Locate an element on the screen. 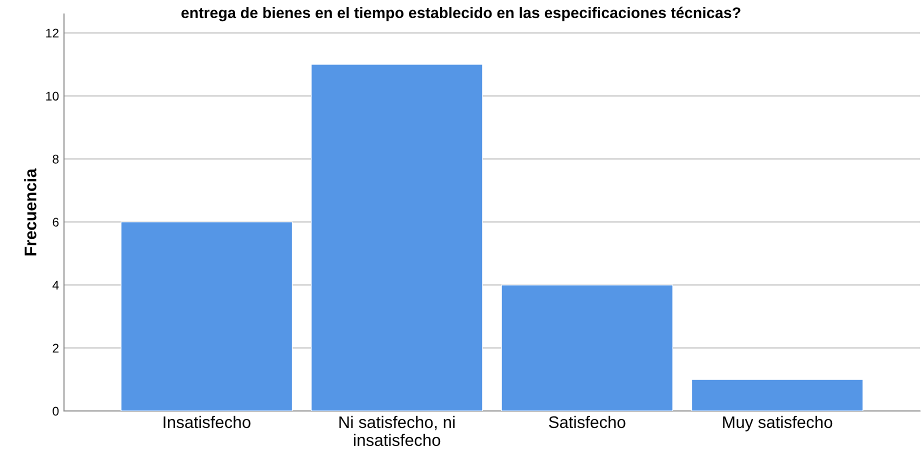 This screenshot has height=454, width=922. x-tick-label: Insatisfecho is located at coordinates (207, 422).